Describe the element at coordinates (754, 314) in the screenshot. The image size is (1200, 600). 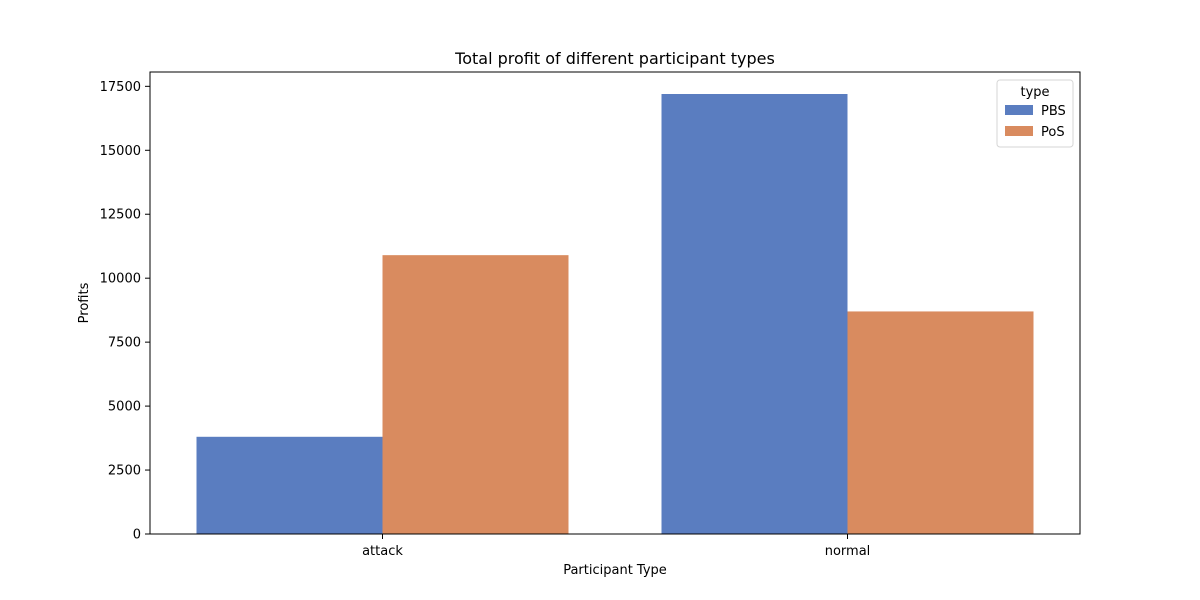
I see `bar-pbs-normal` at that location.